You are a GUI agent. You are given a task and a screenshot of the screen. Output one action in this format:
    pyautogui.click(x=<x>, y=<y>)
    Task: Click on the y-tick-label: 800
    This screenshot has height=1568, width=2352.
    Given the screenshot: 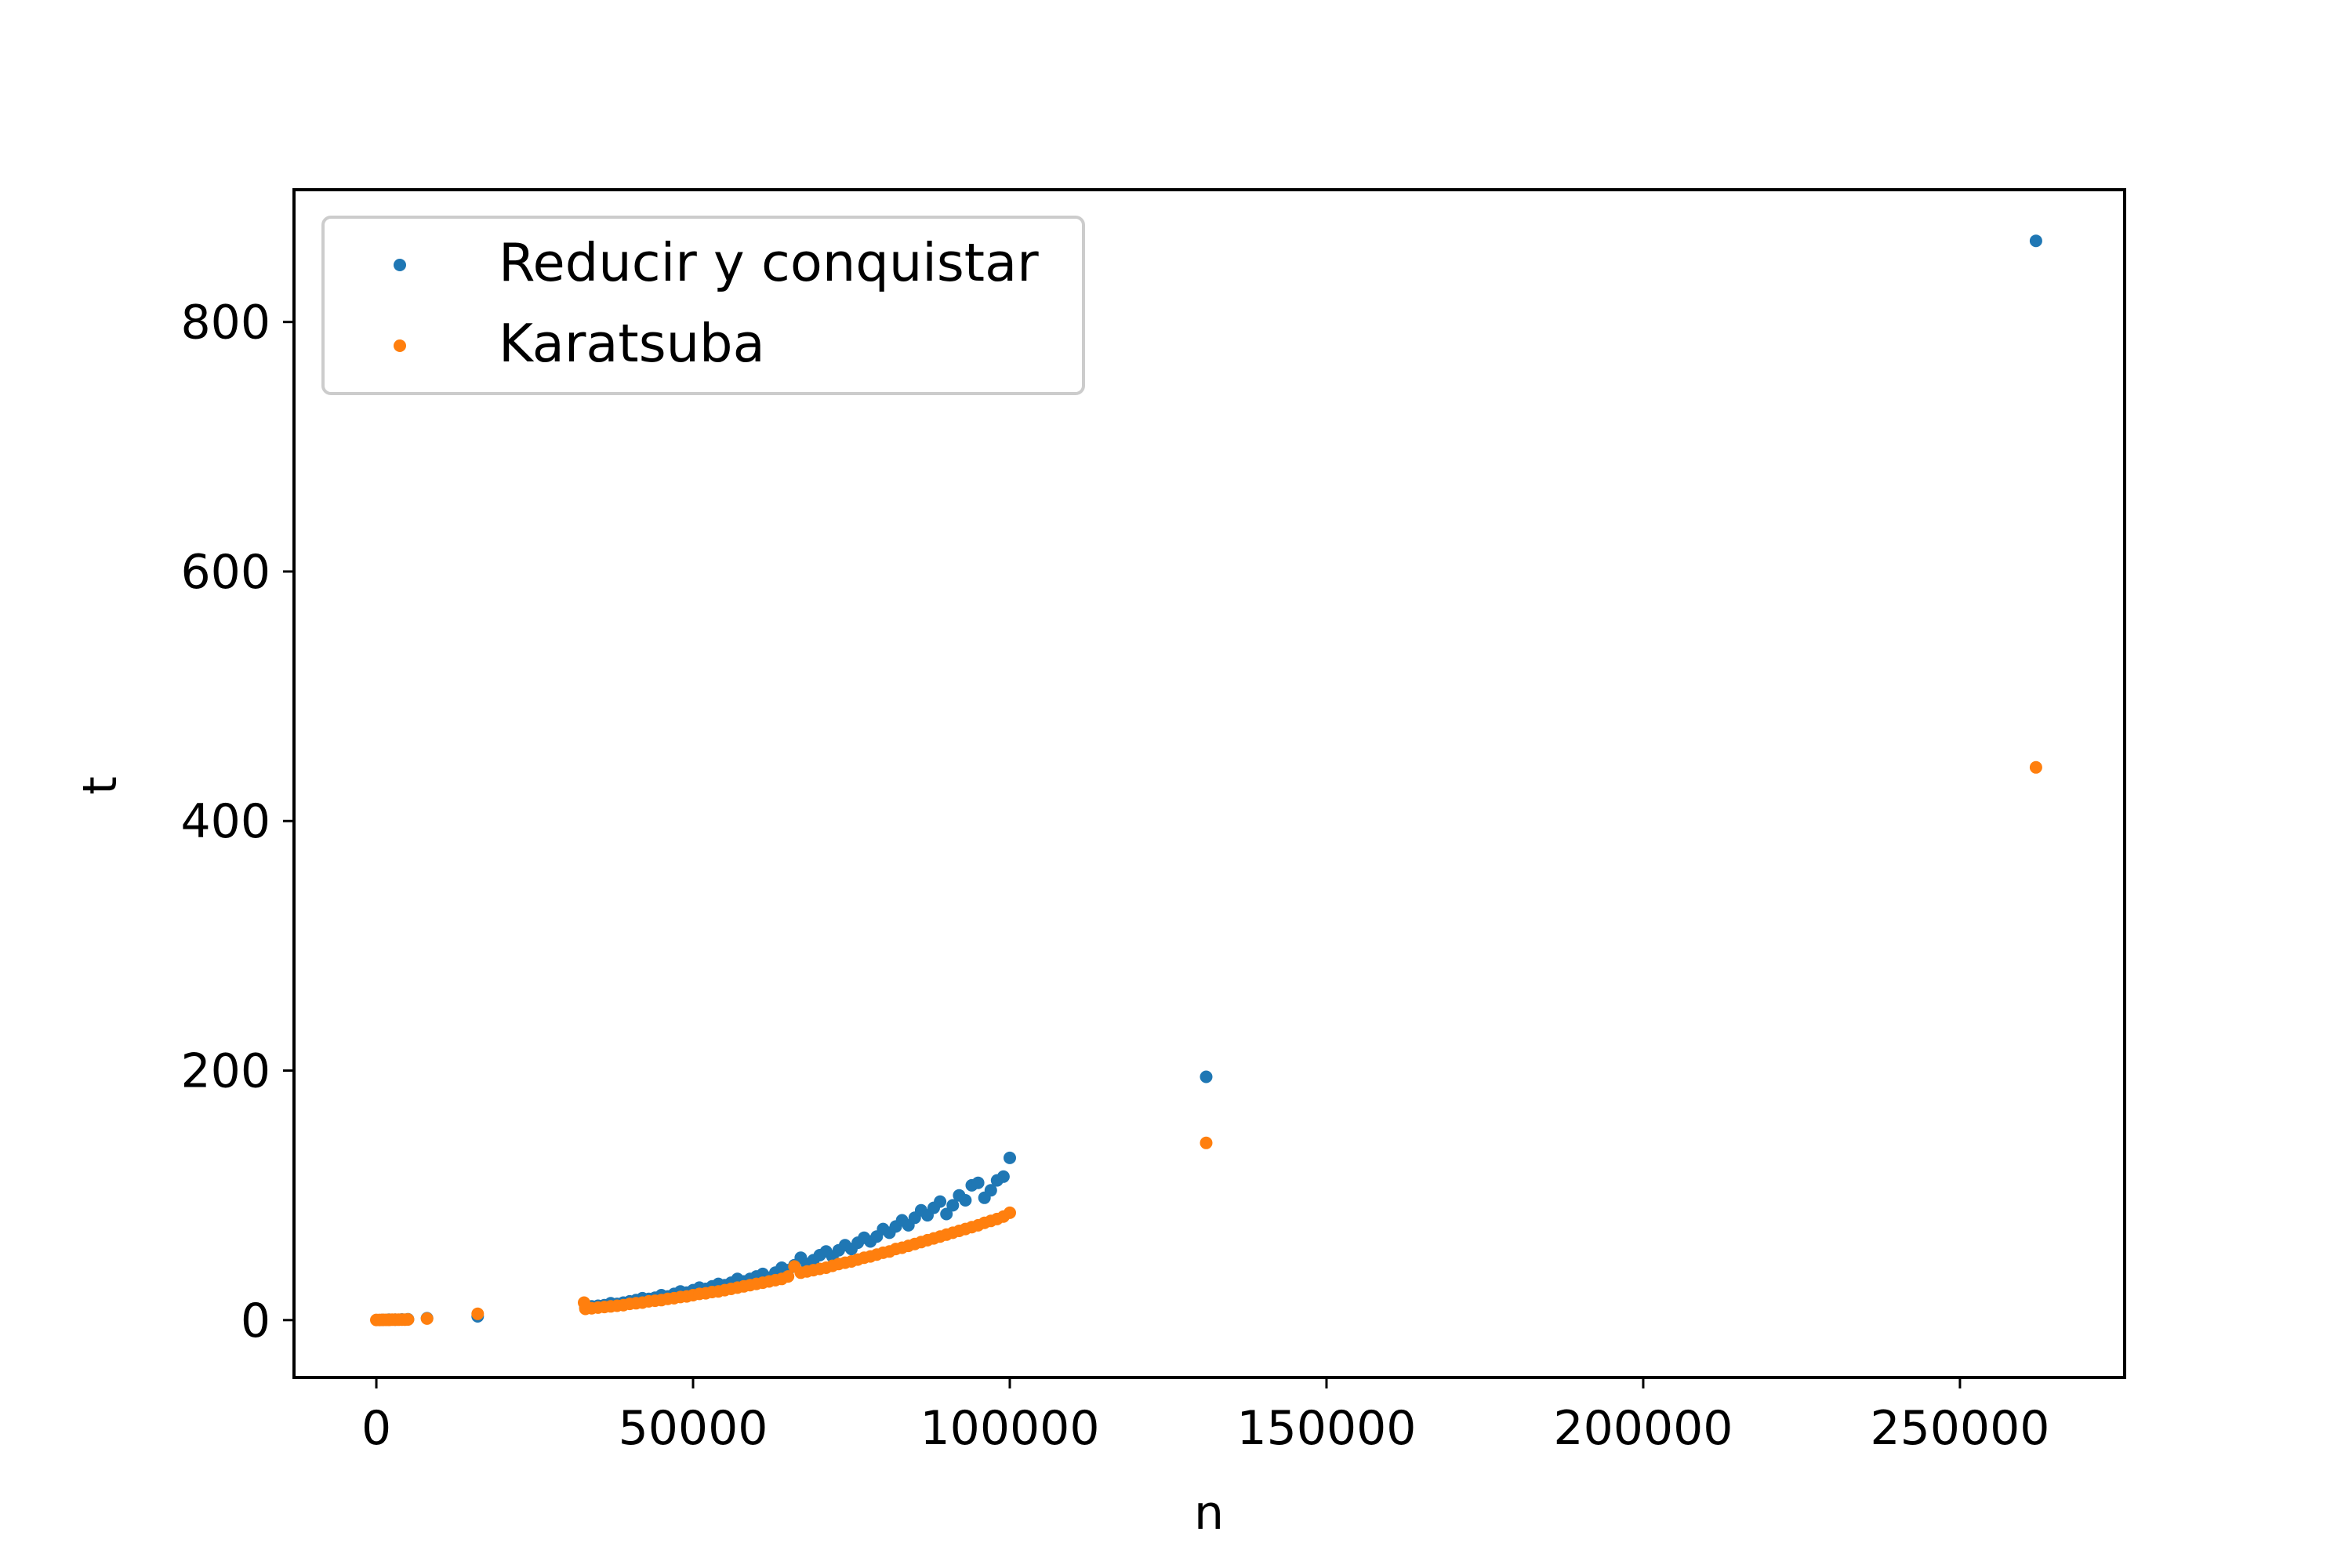 What is the action you would take?
    pyautogui.click(x=225, y=323)
    